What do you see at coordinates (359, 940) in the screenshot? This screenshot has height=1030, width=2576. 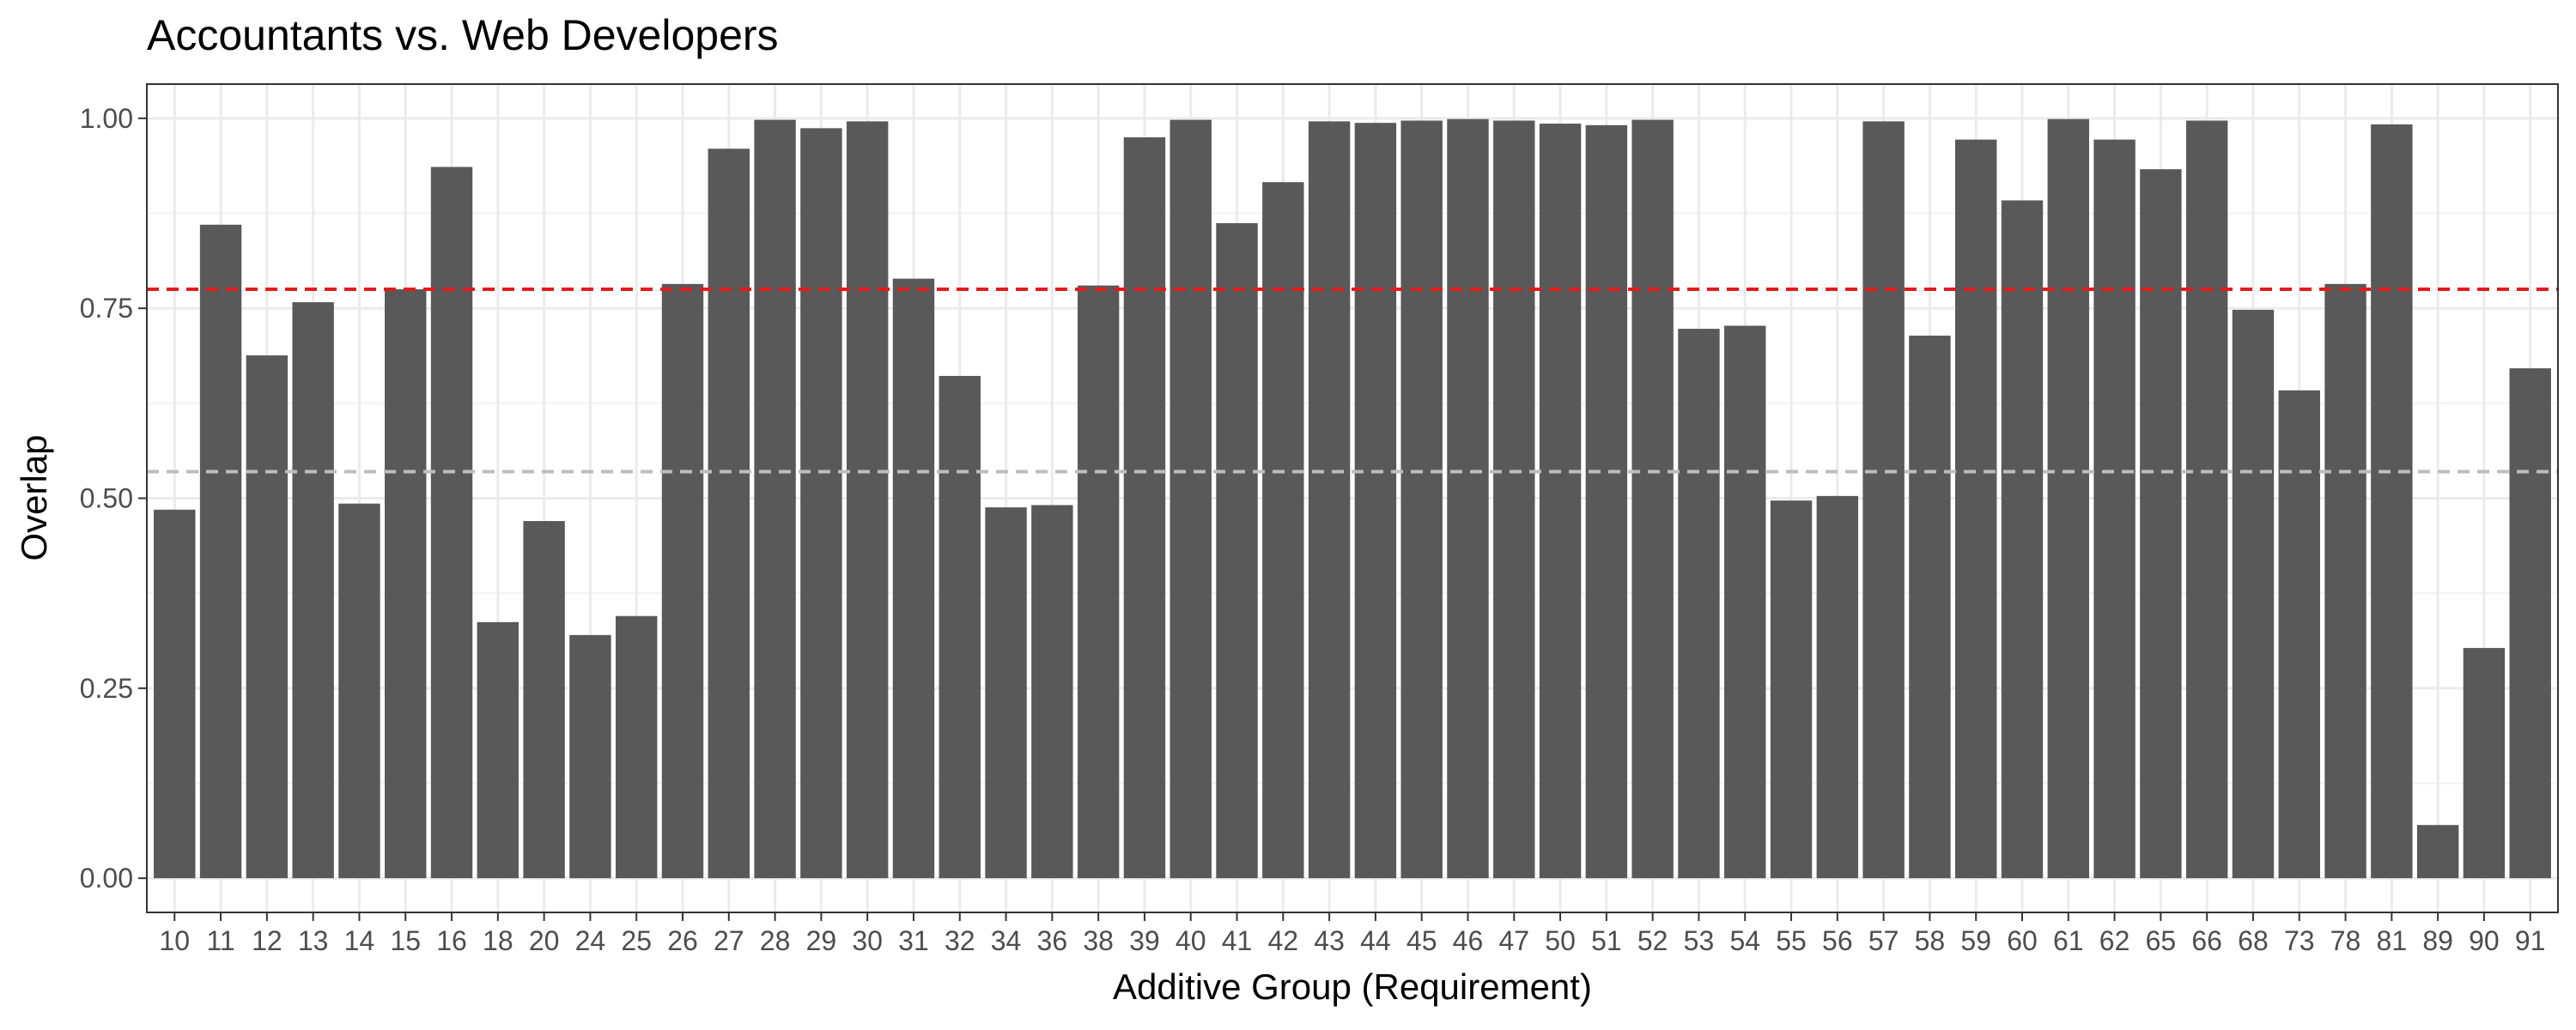 I see `x-tick-label: 14` at bounding box center [359, 940].